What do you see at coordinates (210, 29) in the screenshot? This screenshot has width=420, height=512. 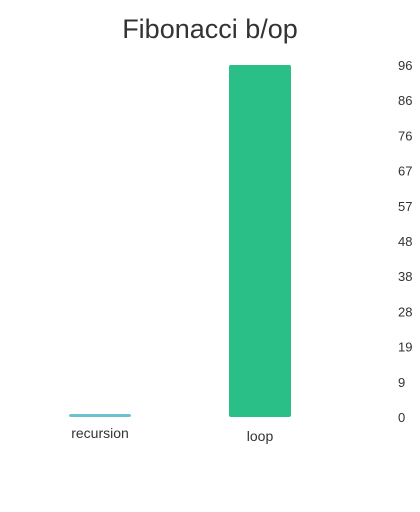 I see `chart-title: Fibonacci b/op` at bounding box center [210, 29].